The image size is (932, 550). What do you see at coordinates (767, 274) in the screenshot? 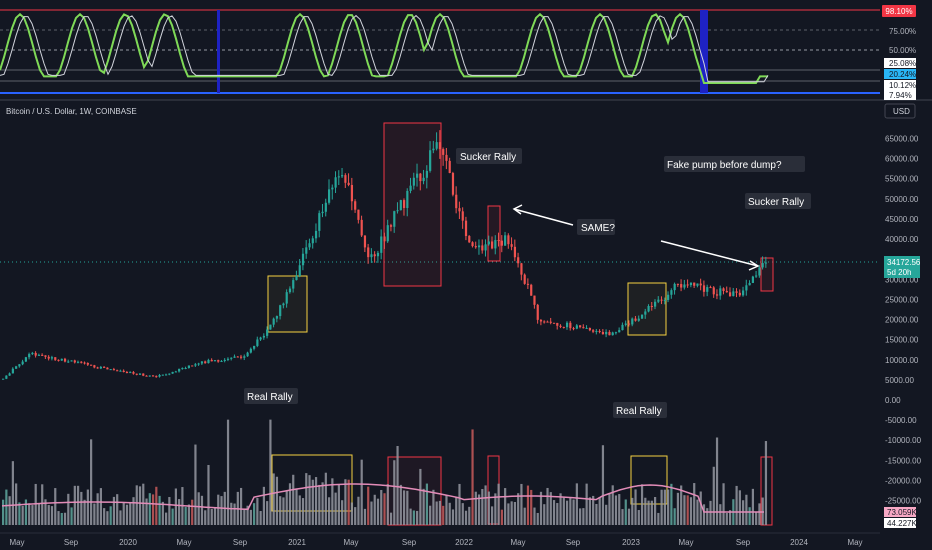
I see `red-box-2023-current` at bounding box center [767, 274].